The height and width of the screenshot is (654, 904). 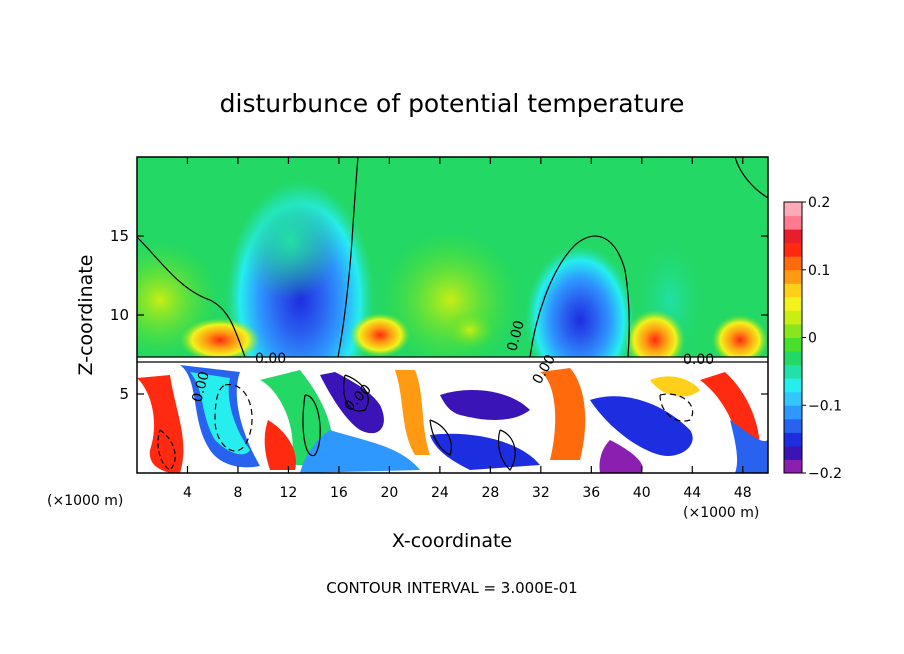 I want to click on colorbar-tick-label: 0.1, so click(x=819, y=271).